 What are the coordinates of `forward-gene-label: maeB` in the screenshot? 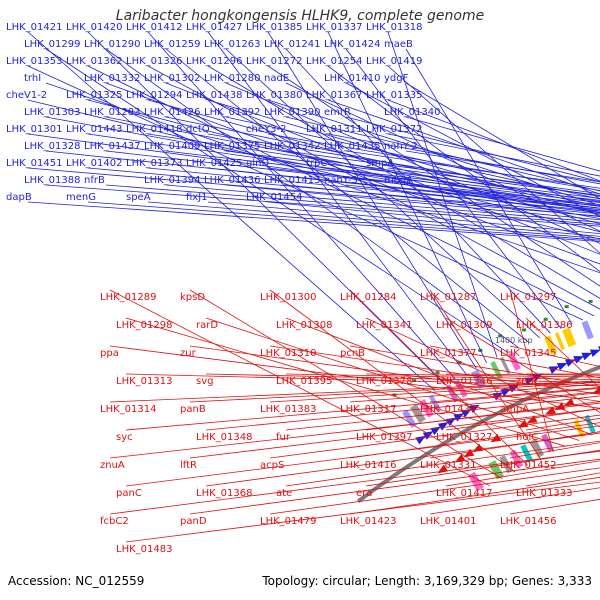 It's located at (398, 44).